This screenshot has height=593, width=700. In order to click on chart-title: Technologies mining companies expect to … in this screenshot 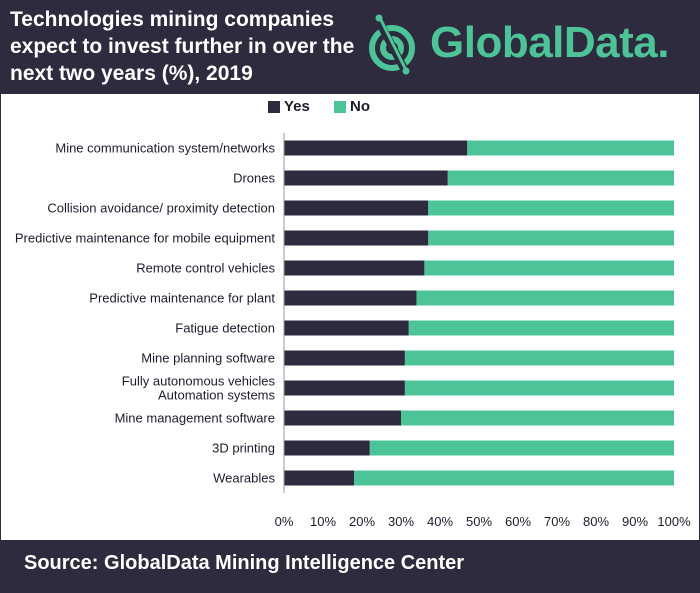, I will do `click(182, 46)`.